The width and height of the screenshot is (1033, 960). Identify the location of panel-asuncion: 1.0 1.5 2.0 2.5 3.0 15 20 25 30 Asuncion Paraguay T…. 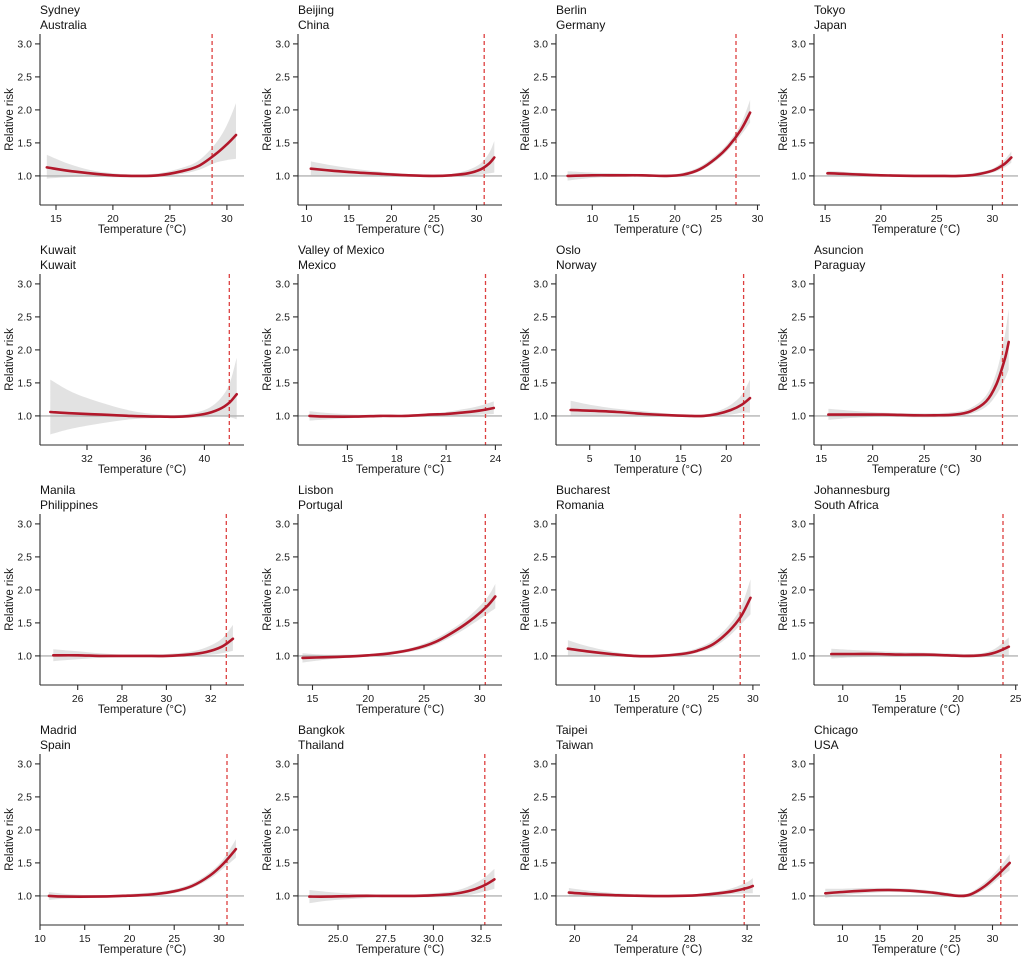
(903, 360).